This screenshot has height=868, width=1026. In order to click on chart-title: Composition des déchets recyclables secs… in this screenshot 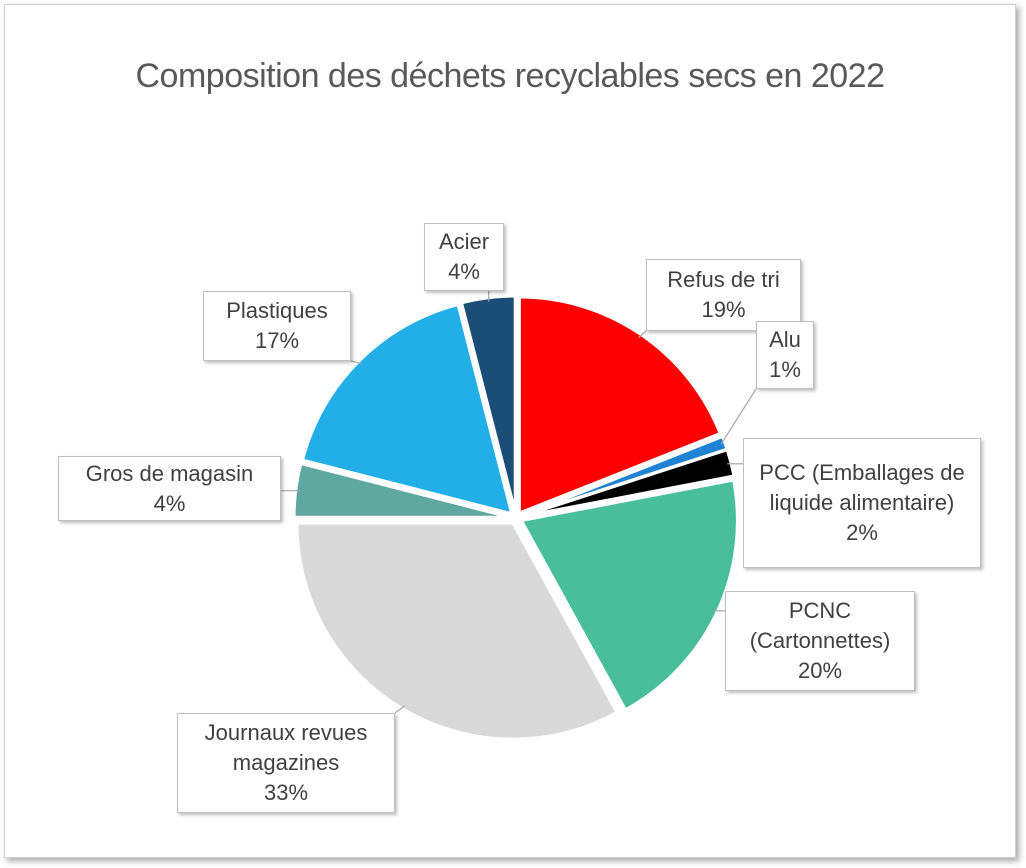, I will do `click(510, 76)`.